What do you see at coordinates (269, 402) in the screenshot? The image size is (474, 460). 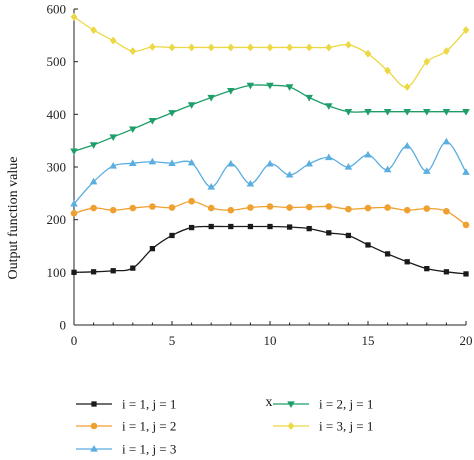 I see `x-axis-title: x` at bounding box center [269, 402].